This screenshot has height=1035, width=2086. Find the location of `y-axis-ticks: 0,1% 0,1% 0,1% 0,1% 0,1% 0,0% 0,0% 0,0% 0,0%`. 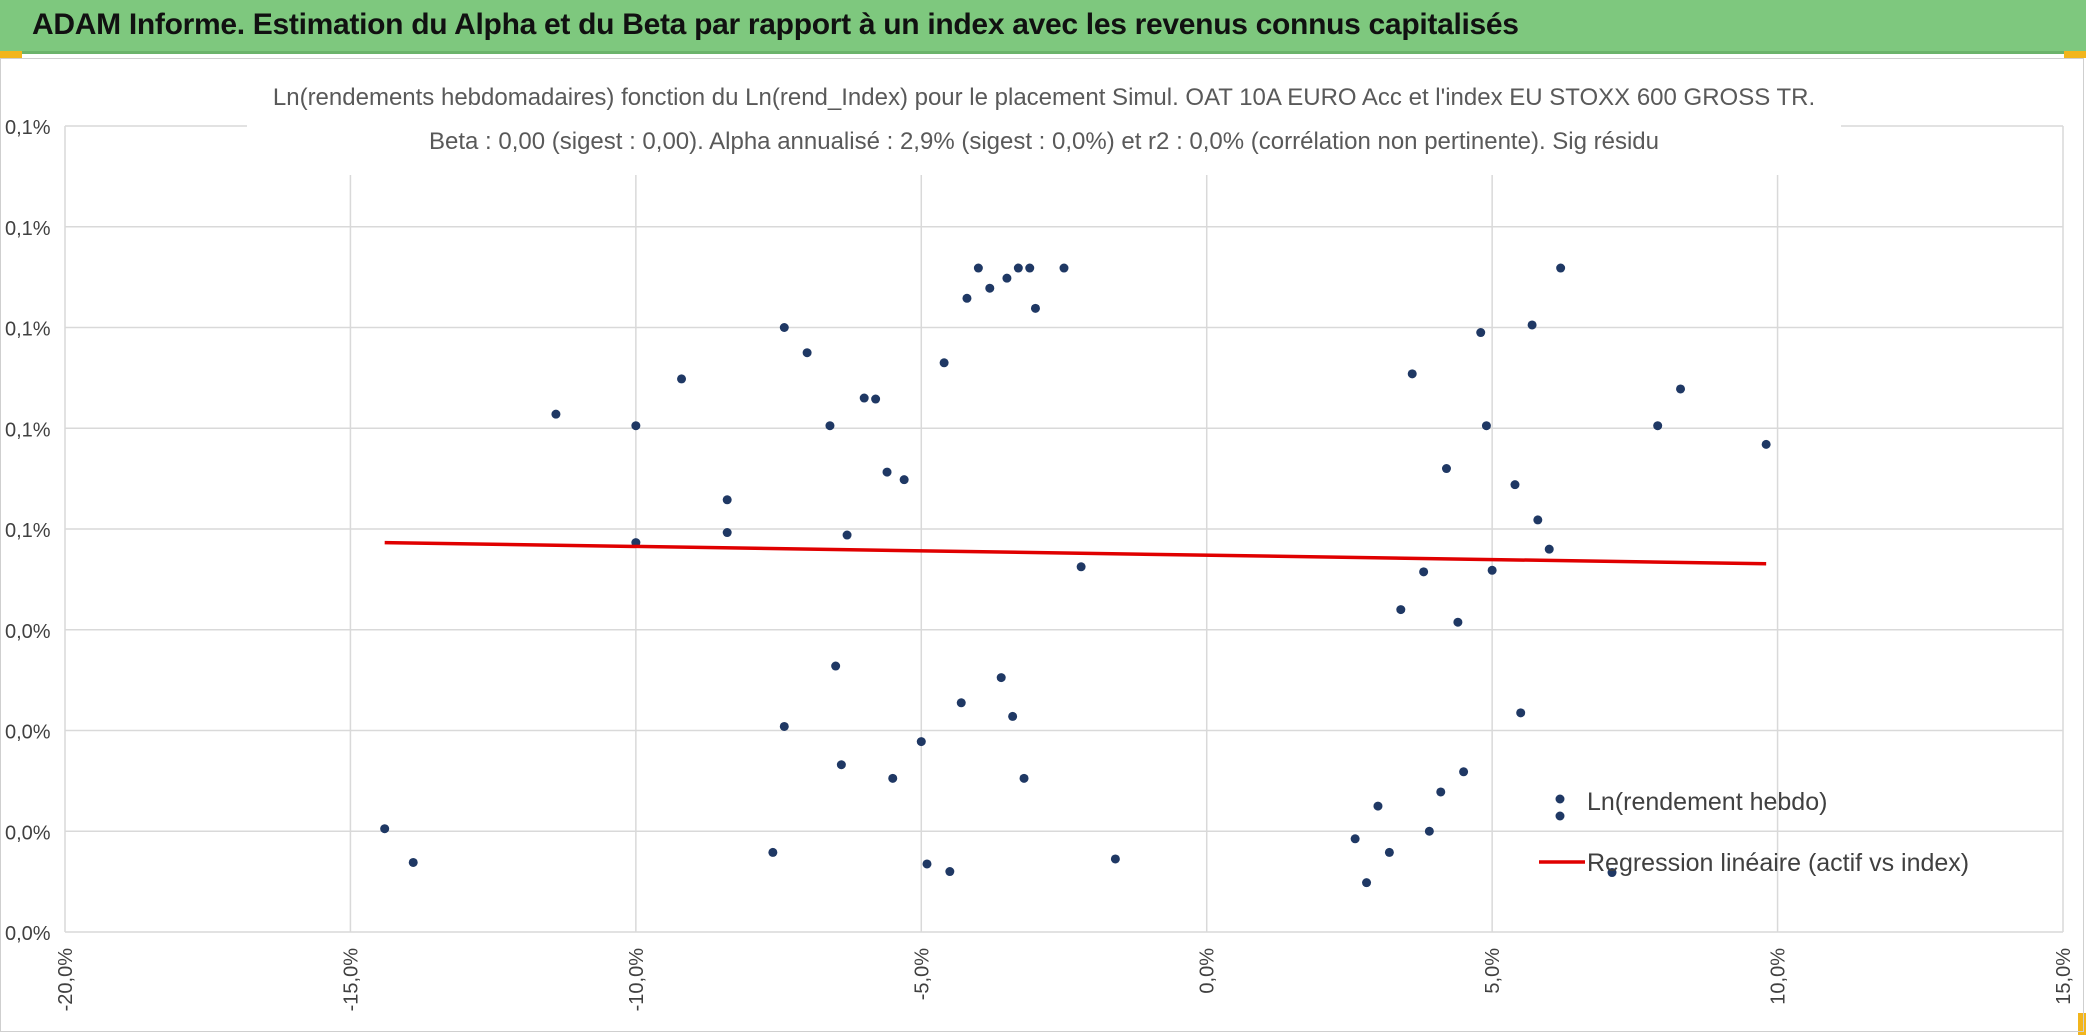

y-axis-ticks: 0,1% 0,1% 0,1% 0,1% 0,1% 0,0% 0,0% 0,0% 0,0% is located at coordinates (28, 531).